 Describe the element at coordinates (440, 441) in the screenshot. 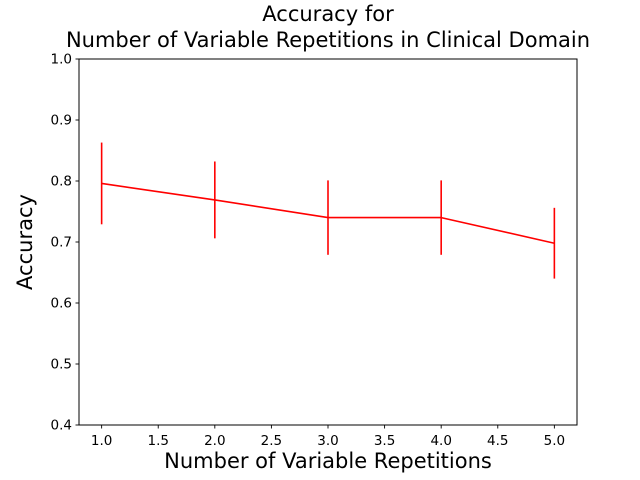

I see `x-tick-label: 4.0` at that location.